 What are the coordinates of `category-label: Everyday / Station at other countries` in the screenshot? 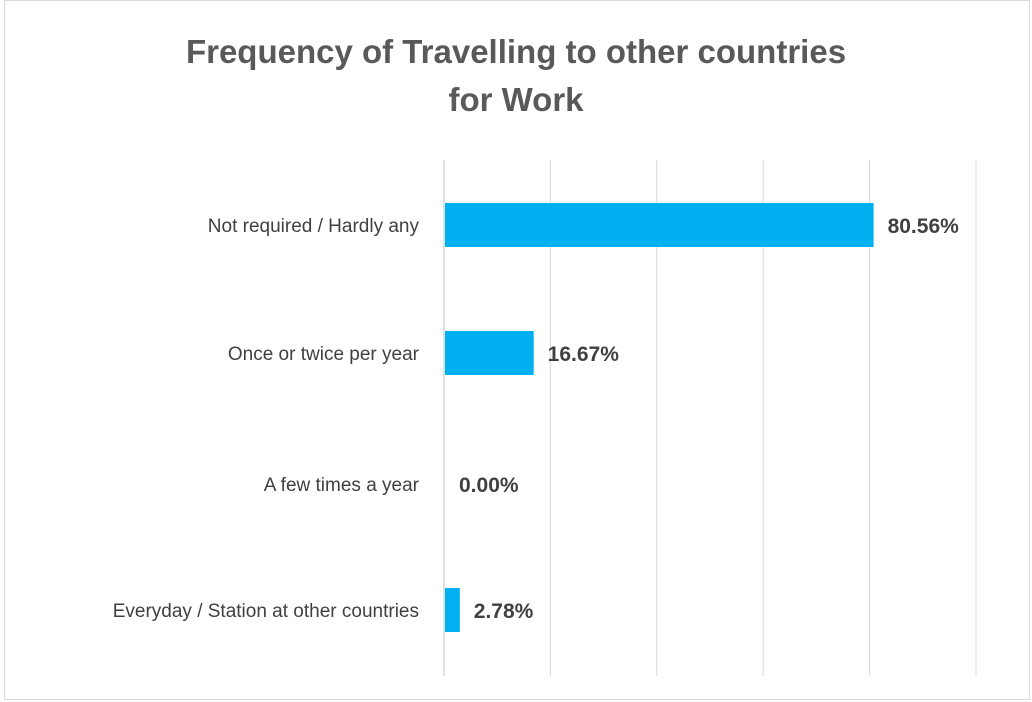 It's located at (266, 611).